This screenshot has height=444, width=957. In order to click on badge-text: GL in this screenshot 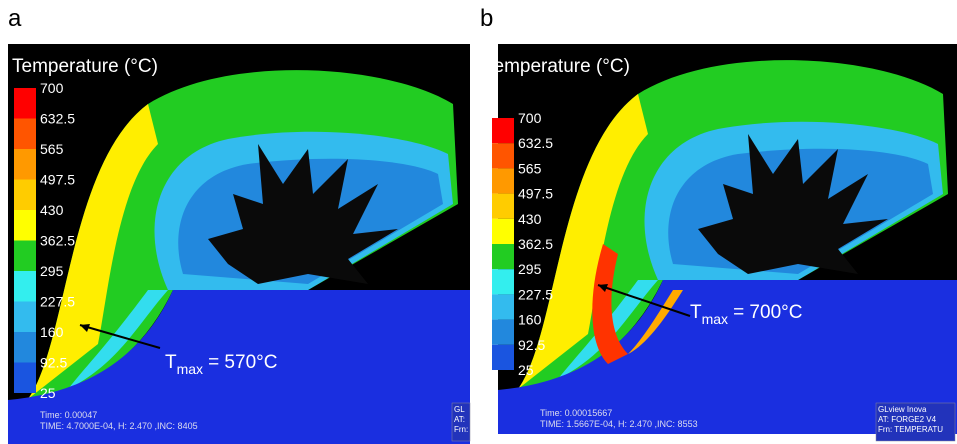, I will do `click(459, 409)`.